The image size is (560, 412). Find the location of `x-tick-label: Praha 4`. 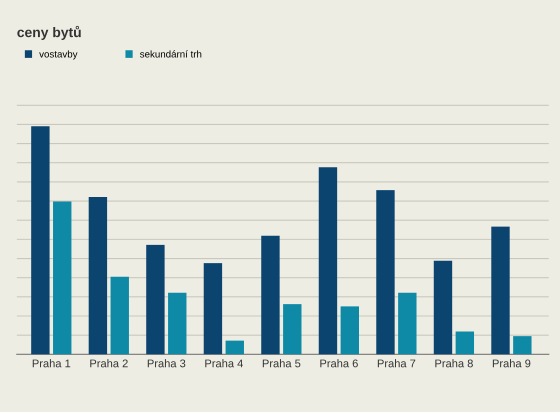

x-tick-label: Praha 4 is located at coordinates (224, 363).